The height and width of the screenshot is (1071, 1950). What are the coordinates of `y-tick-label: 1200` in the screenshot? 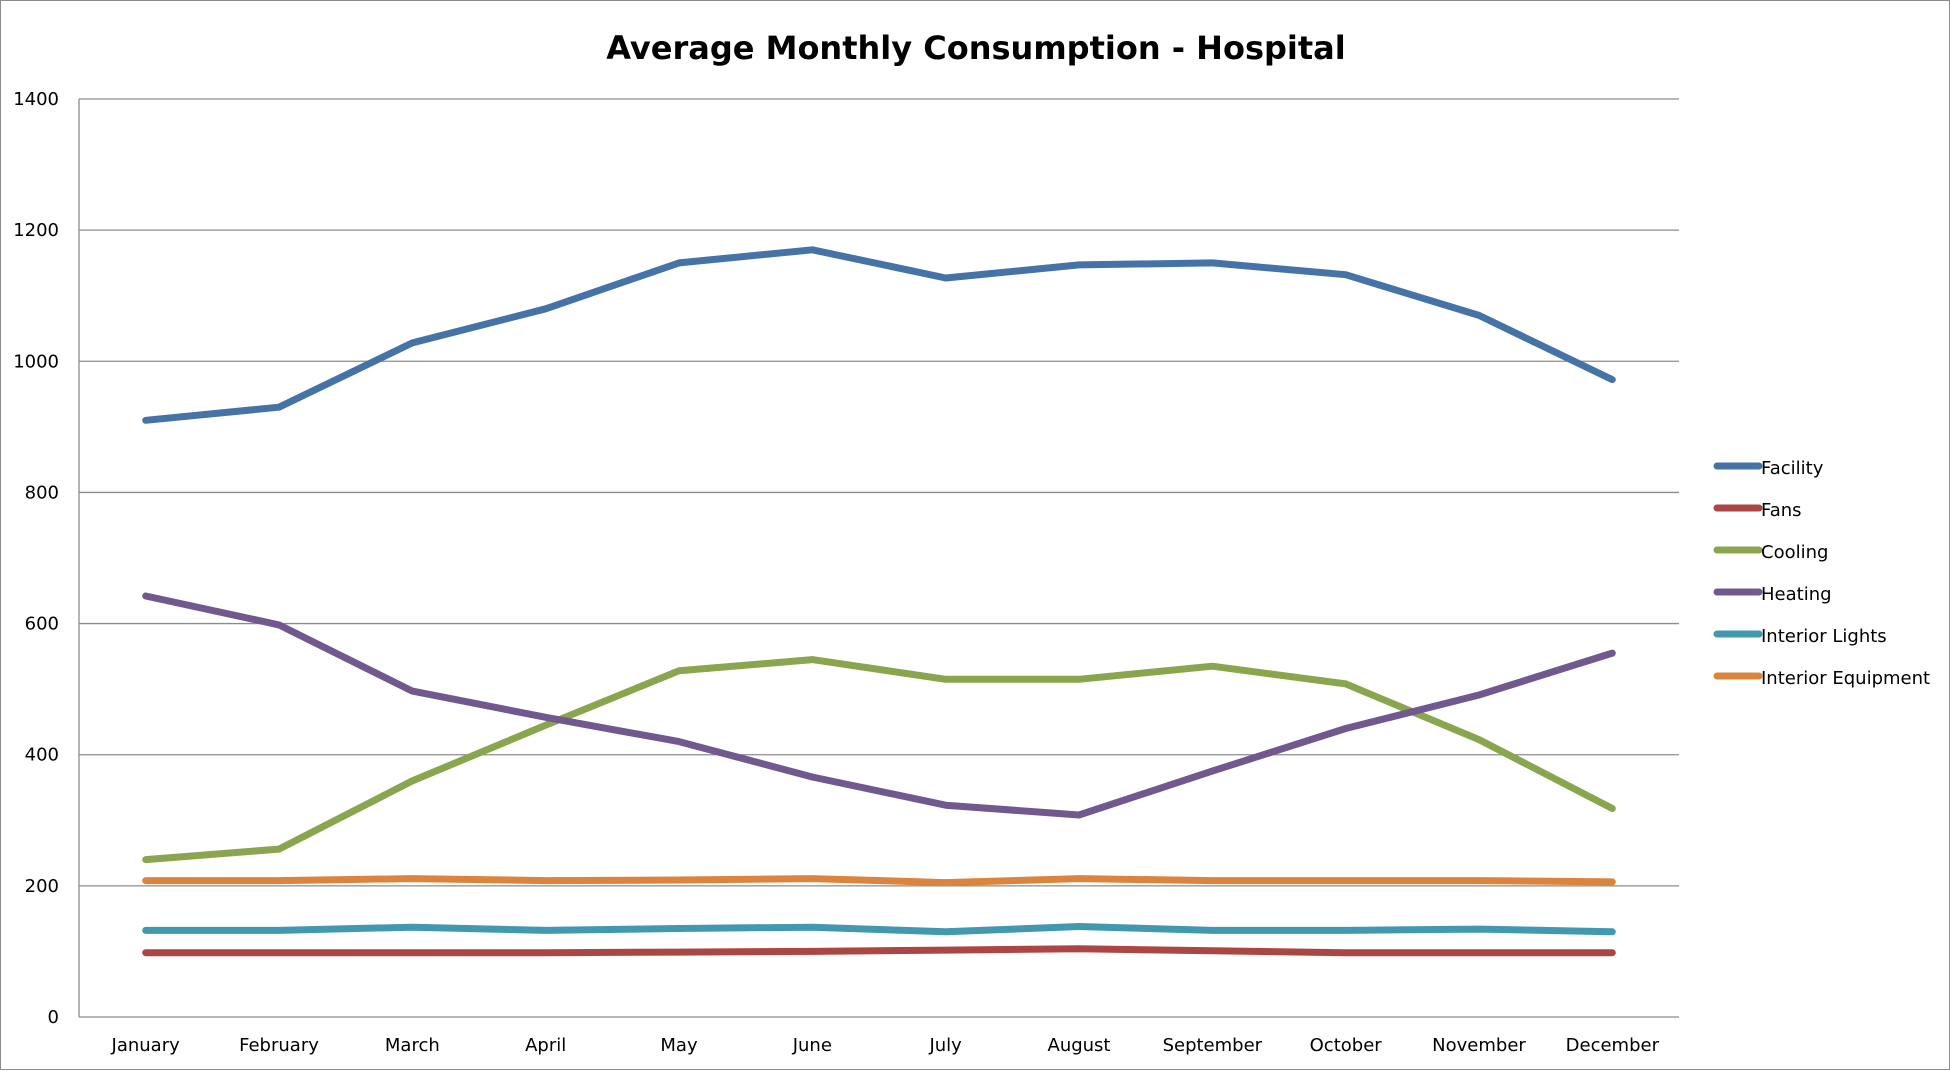 It's located at (36, 230).